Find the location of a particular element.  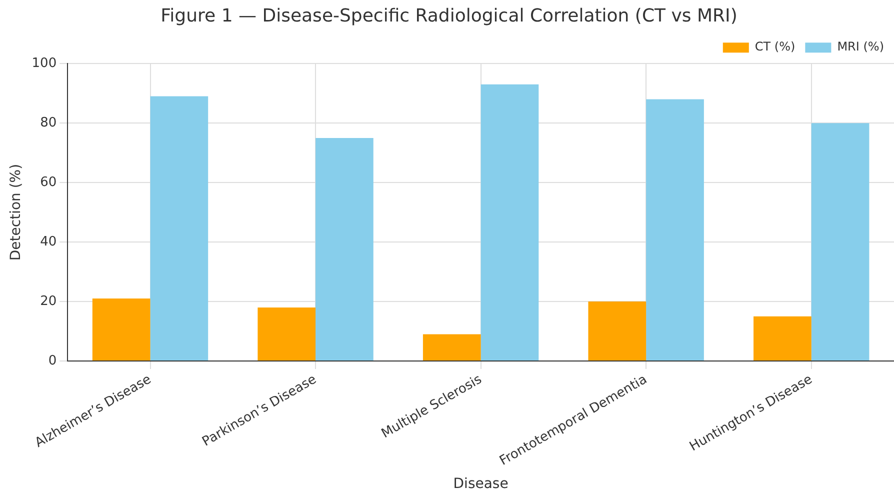

legend-label: MRI (%) is located at coordinates (860, 47).